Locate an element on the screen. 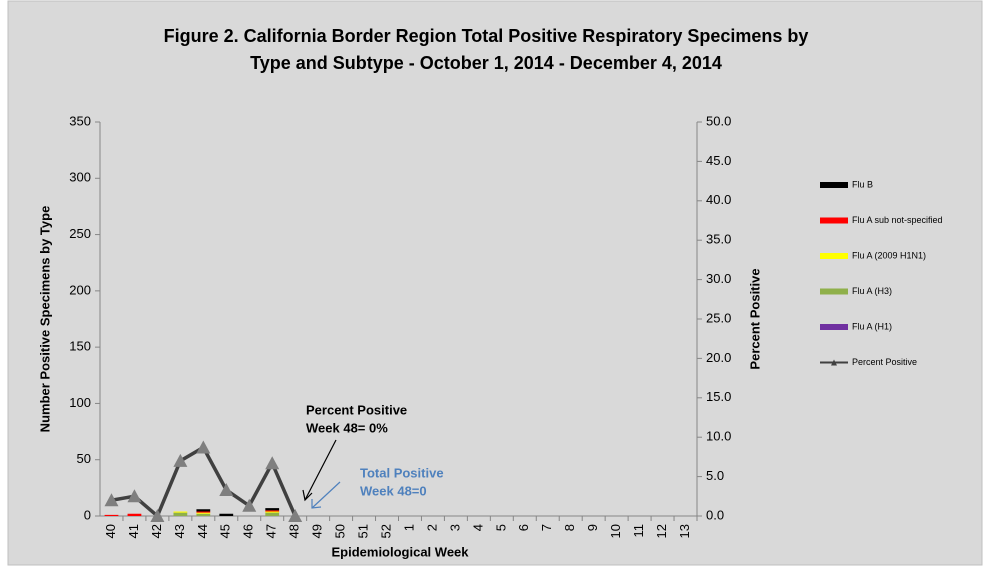 This screenshot has height=571, width=991. x-tick-label: 8 is located at coordinates (569, 527).